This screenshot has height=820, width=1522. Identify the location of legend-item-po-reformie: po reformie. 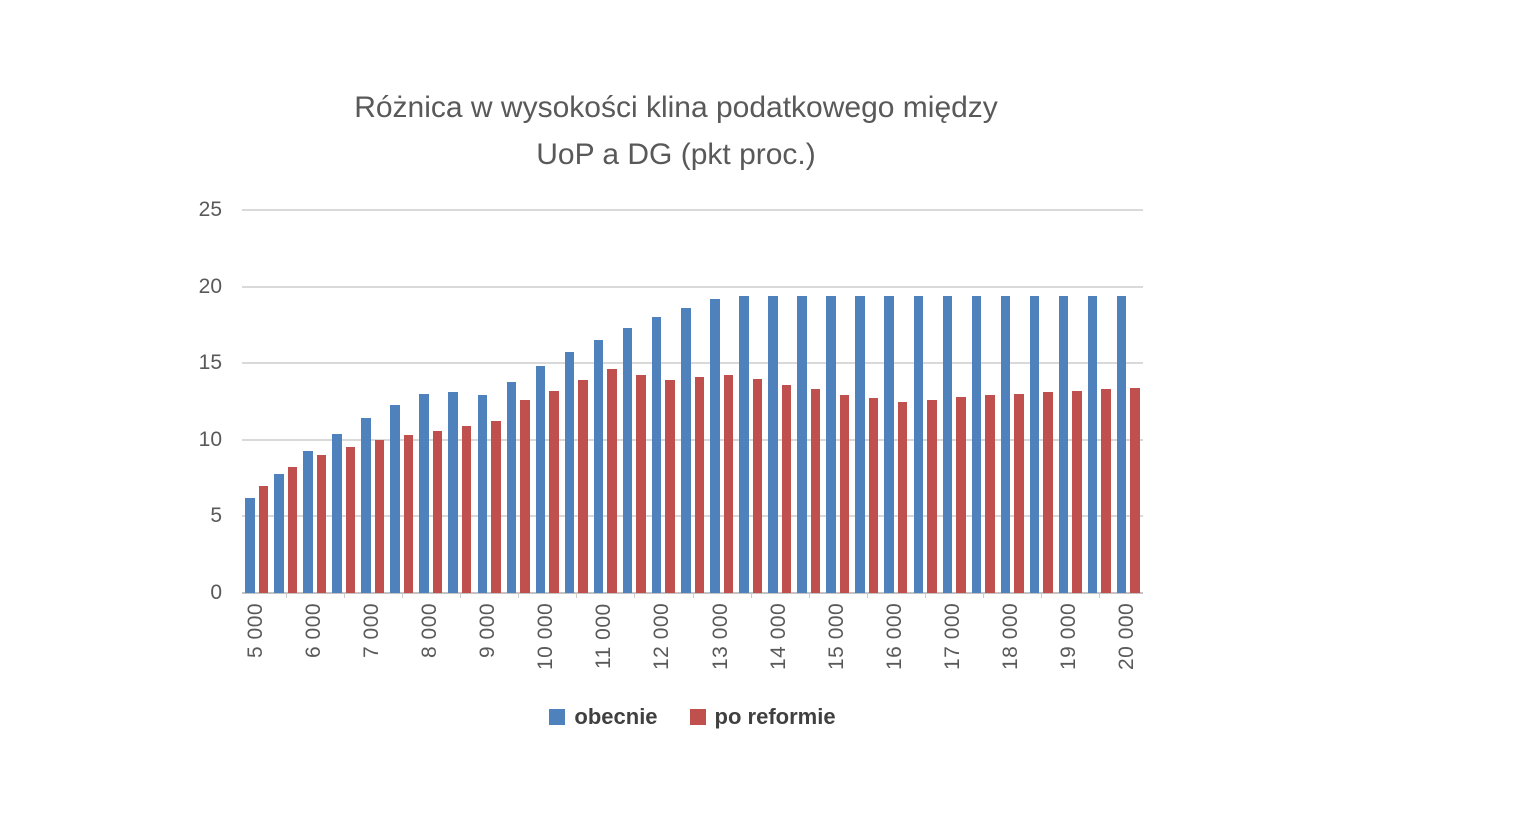
(762, 717).